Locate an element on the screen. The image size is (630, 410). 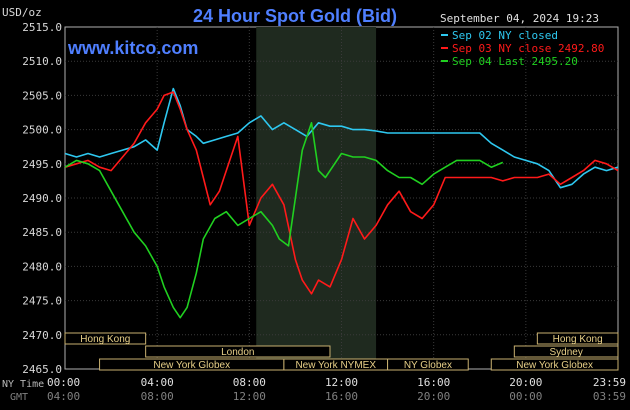
y-tick-label: 2480.0 is located at coordinates (42, 266).